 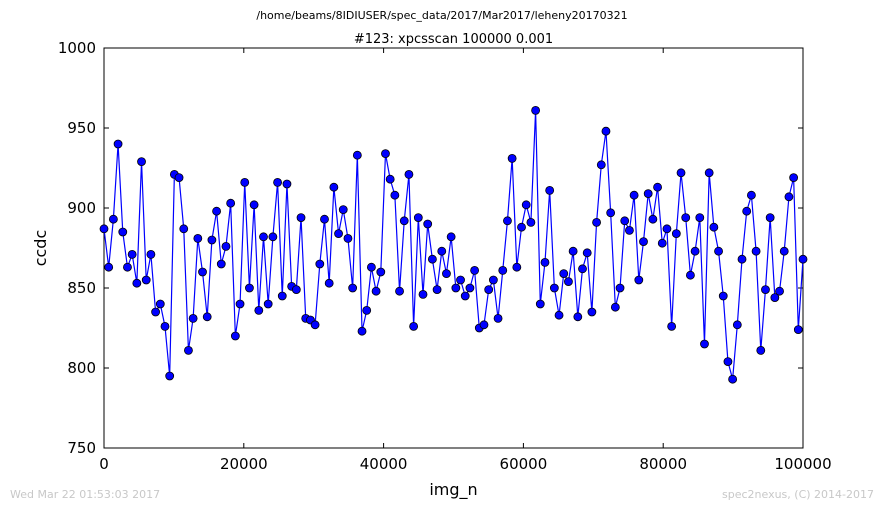 What do you see at coordinates (85, 494) in the screenshot?
I see `footer-timestamp: Wed Mar 22 01:53:03 2017` at bounding box center [85, 494].